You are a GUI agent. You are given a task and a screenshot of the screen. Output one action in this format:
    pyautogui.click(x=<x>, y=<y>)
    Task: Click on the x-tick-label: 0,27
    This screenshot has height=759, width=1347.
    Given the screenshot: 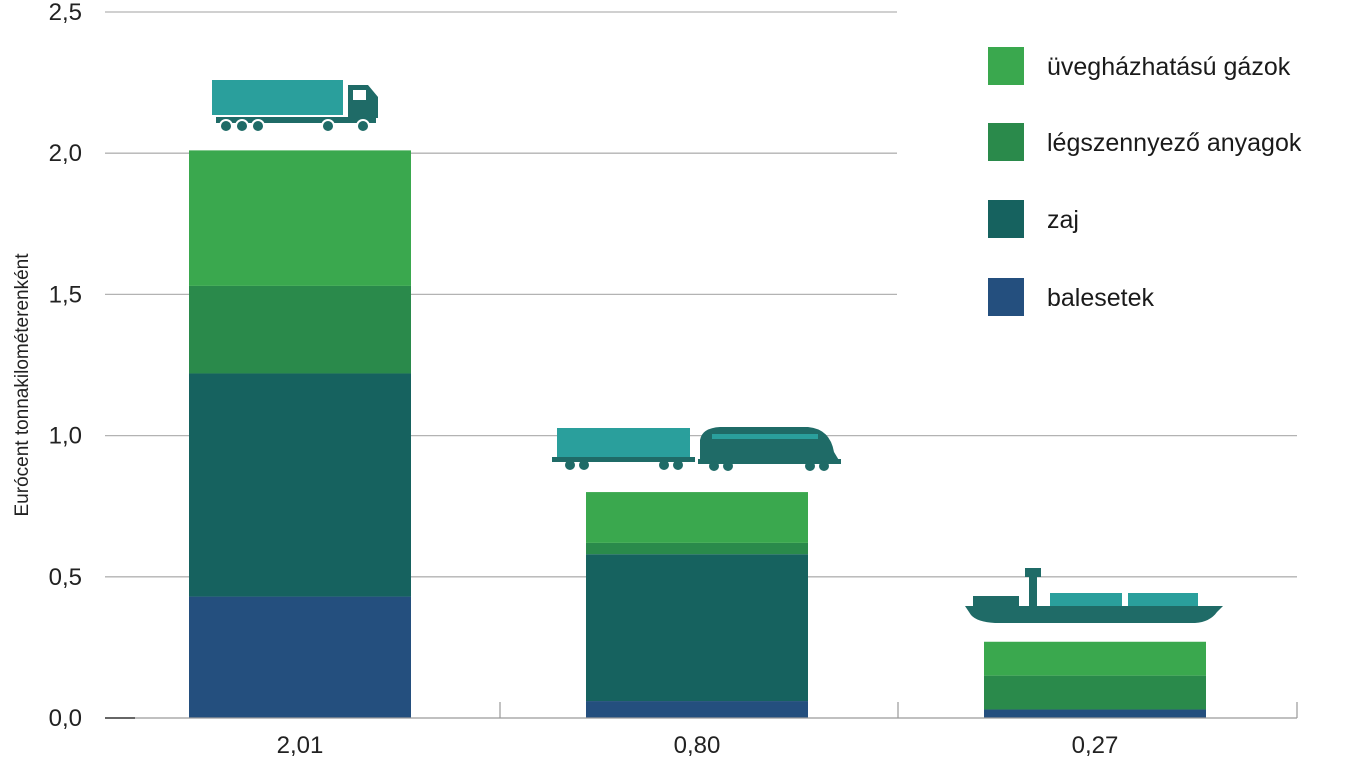 What is the action you would take?
    pyautogui.click(x=1095, y=745)
    